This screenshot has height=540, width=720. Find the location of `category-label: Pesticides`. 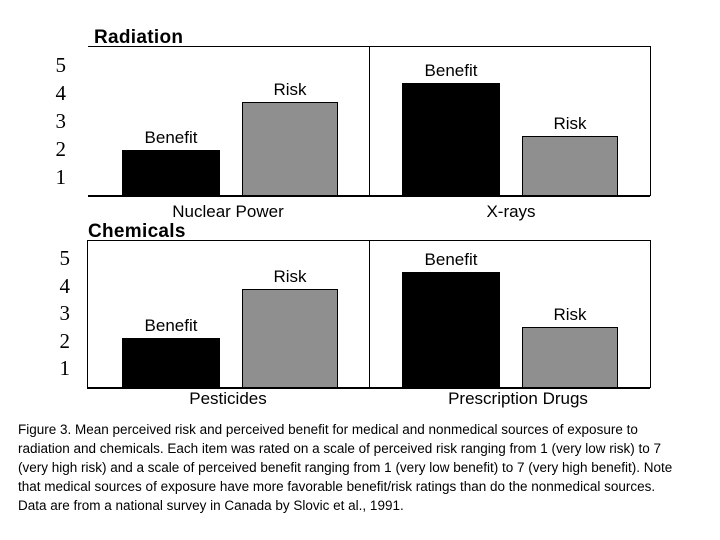

category-label: Pesticides is located at coordinates (228, 398).